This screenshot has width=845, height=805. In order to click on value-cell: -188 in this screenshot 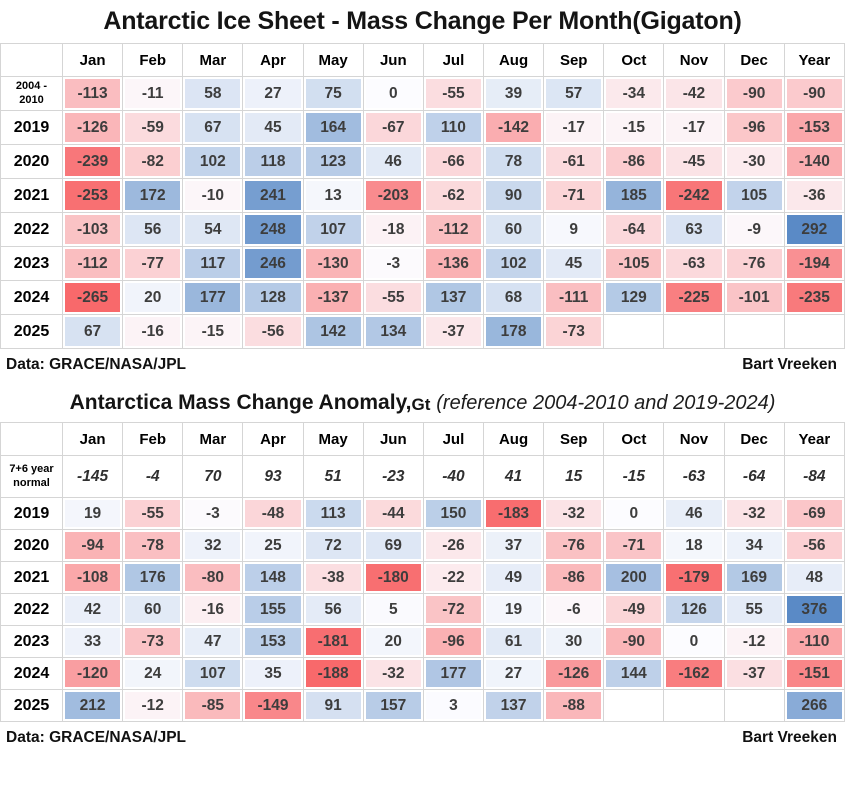, I will do `click(333, 673)`.